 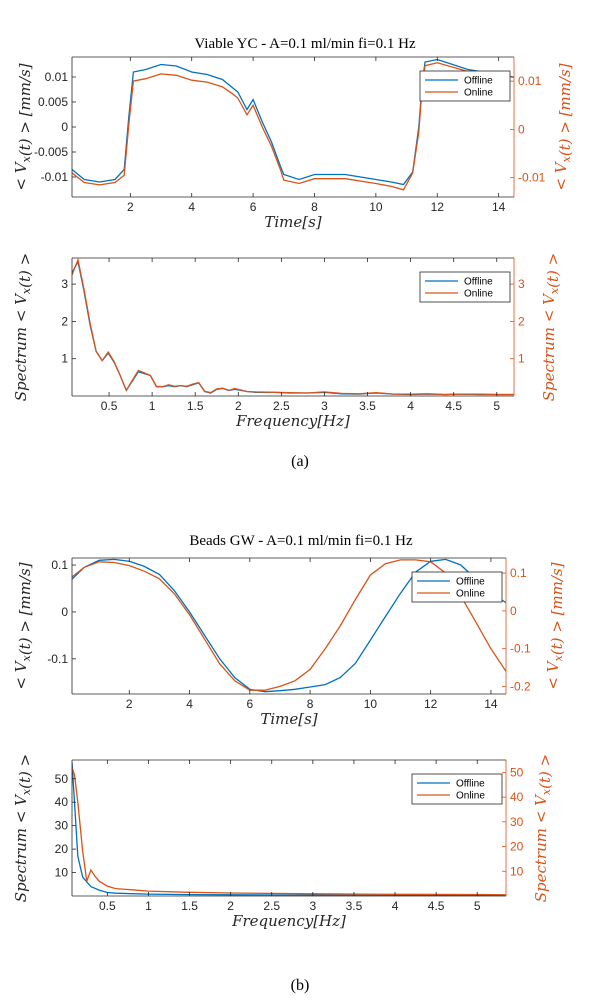 What do you see at coordinates (62, 802) in the screenshot?
I see `y-left-tick-label: 40` at bounding box center [62, 802].